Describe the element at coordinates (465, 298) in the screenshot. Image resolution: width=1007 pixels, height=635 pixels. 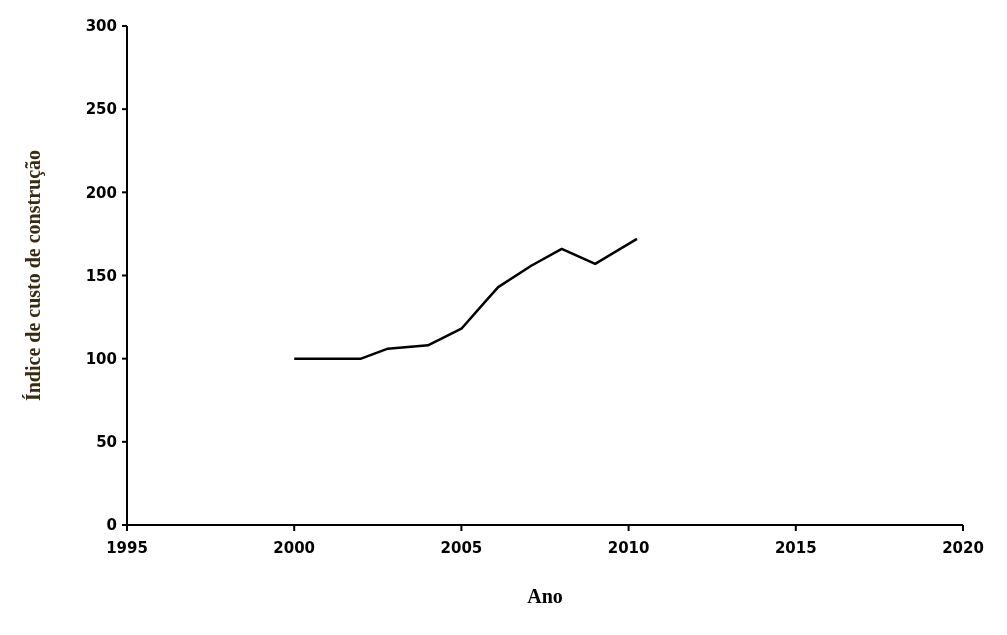
I see `line-series` at that location.